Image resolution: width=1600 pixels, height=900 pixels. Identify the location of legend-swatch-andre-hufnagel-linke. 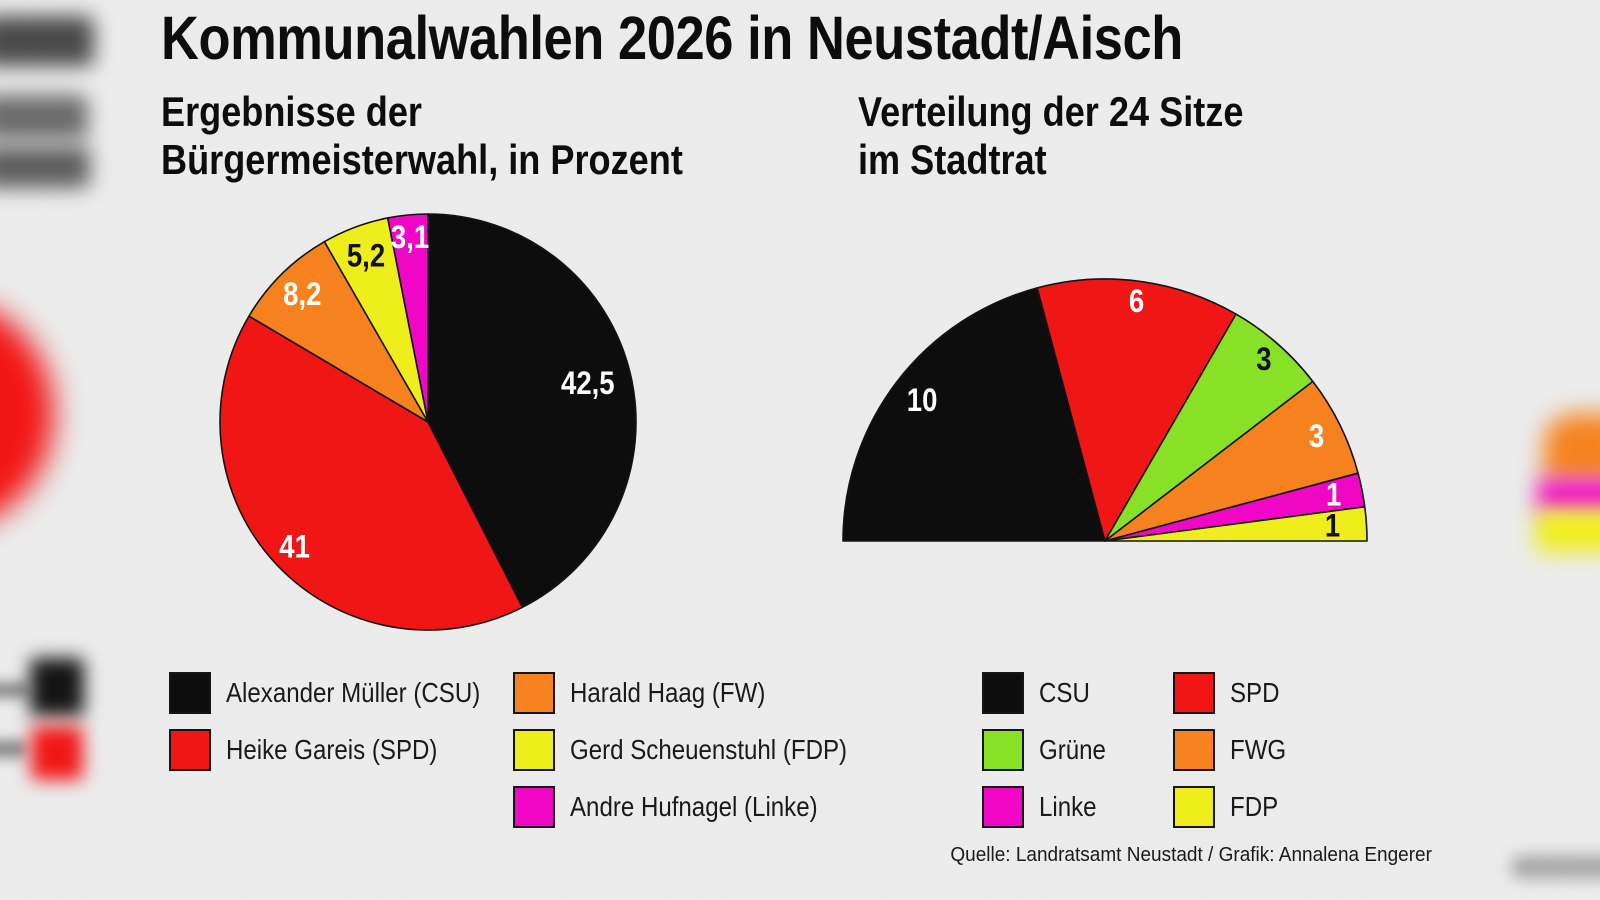
(534, 807).